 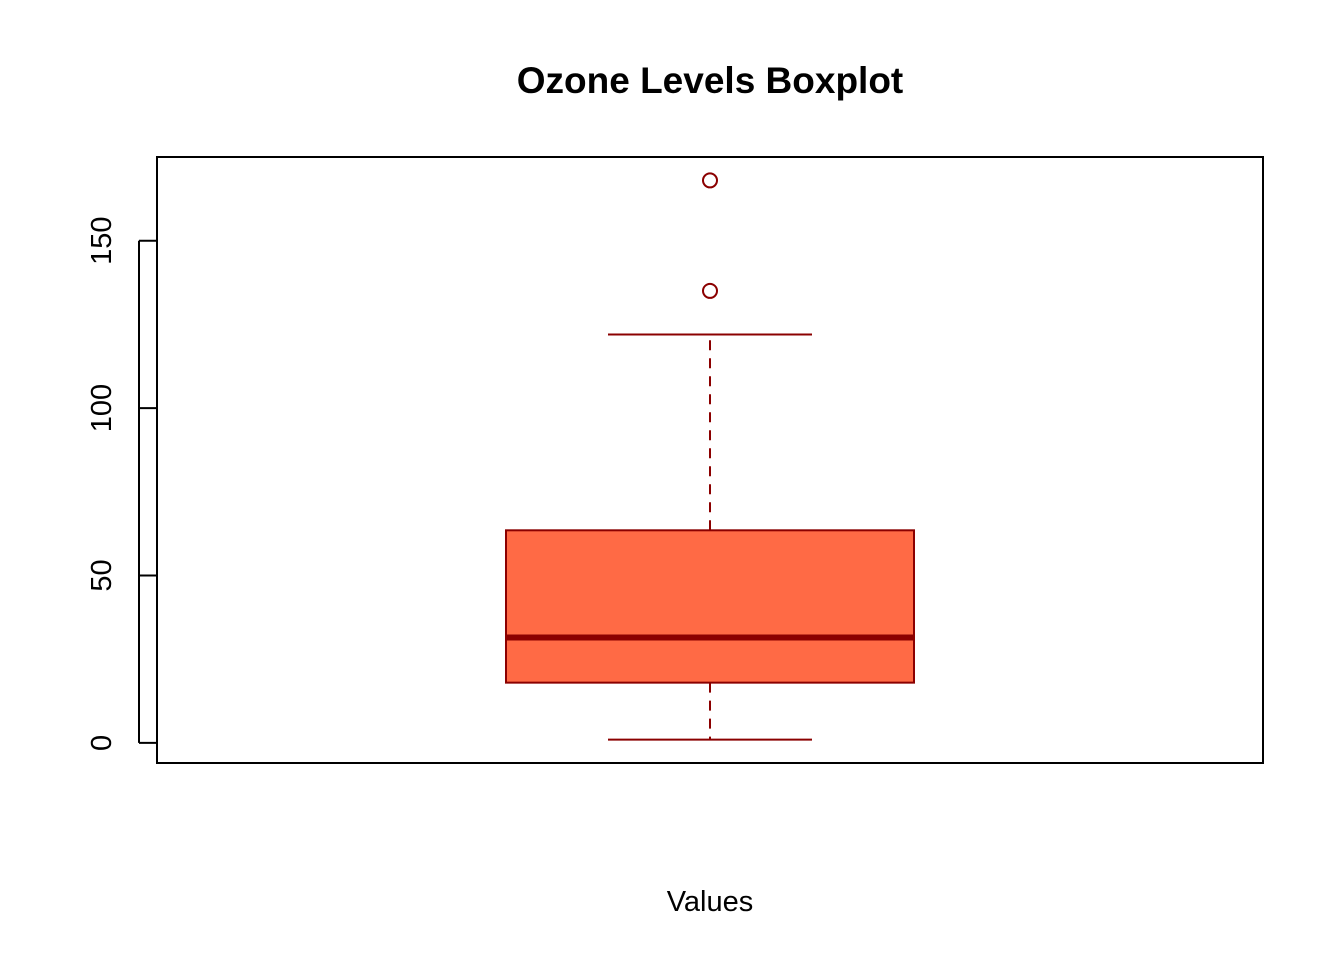 I want to click on y-tick-label: 100, so click(x=102, y=408).